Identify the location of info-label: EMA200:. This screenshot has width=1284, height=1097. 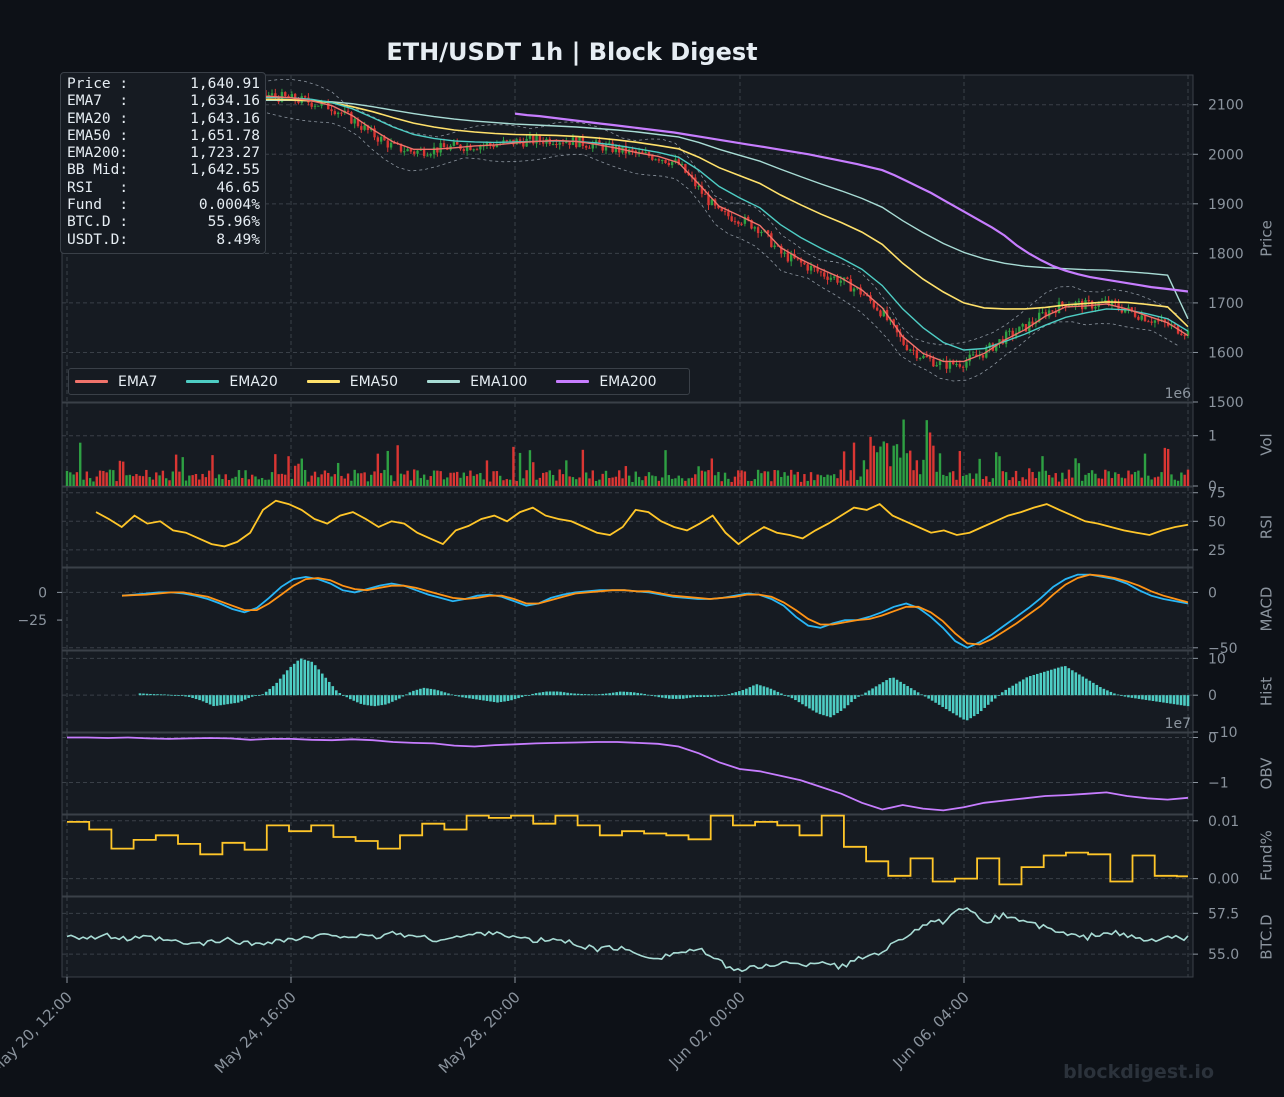
(98, 153).